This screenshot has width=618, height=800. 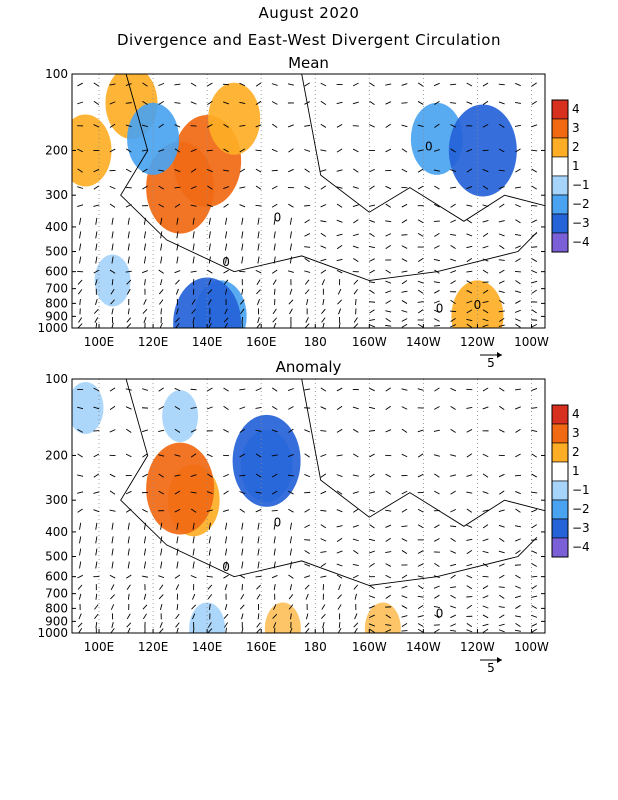 What do you see at coordinates (56, 379) in the screenshot?
I see `y-tick-label: 100` at bounding box center [56, 379].